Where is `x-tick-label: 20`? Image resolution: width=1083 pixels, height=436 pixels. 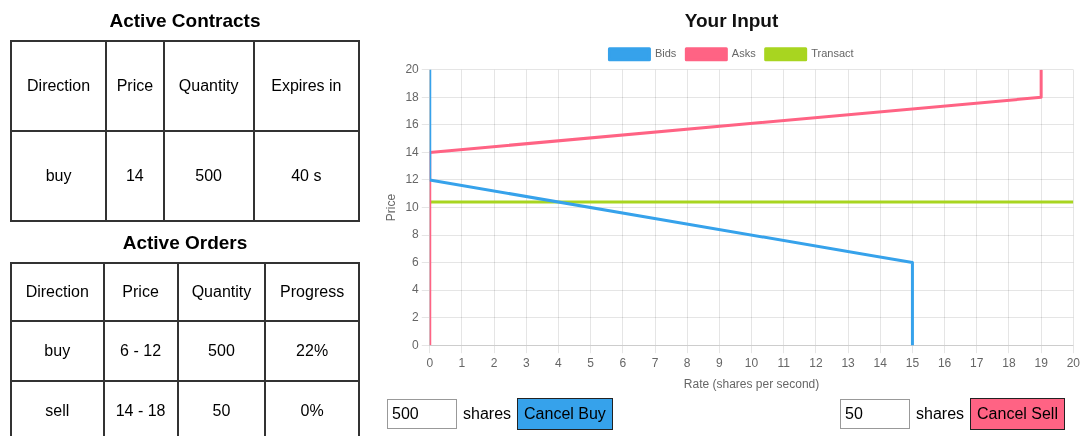
x-tick-label: 20 is located at coordinates (1073, 362).